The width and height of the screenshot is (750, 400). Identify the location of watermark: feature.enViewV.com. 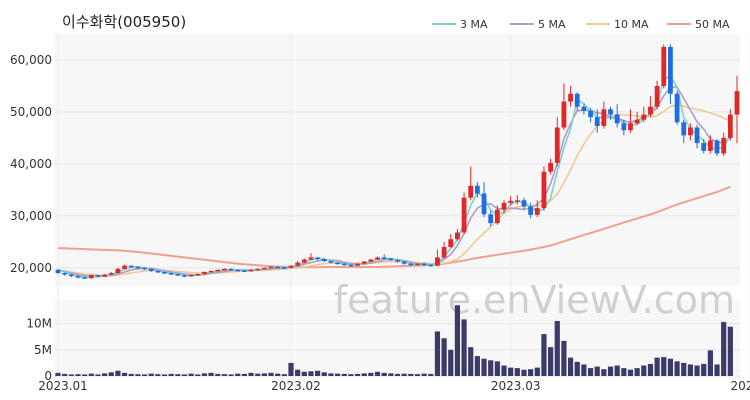
(534, 300).